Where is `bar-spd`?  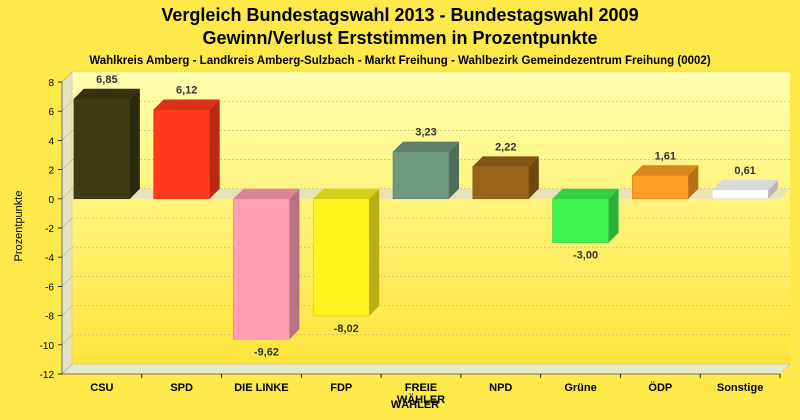
bar-spd is located at coordinates (186, 149).